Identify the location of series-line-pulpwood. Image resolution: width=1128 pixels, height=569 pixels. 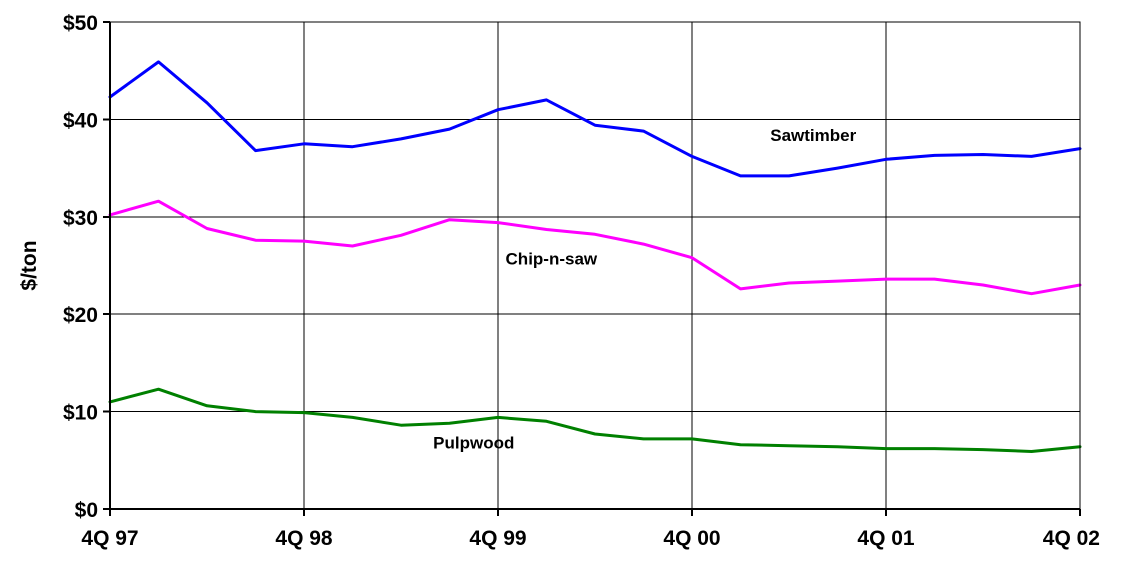
(595, 420).